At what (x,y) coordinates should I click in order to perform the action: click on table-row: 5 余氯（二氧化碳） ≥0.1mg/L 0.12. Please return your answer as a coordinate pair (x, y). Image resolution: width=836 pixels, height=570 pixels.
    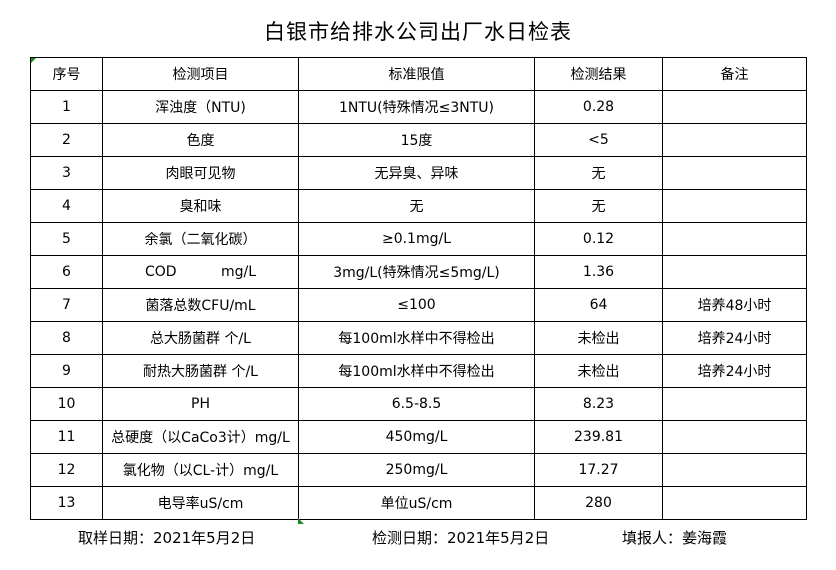
    Looking at the image, I should click on (418, 239).